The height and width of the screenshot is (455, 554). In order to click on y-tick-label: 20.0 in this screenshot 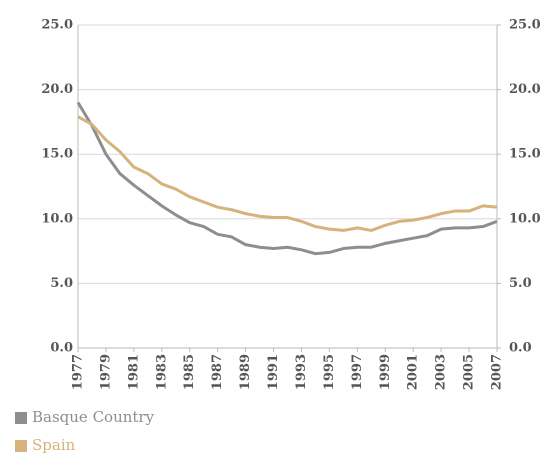, I will do `click(57, 89)`.